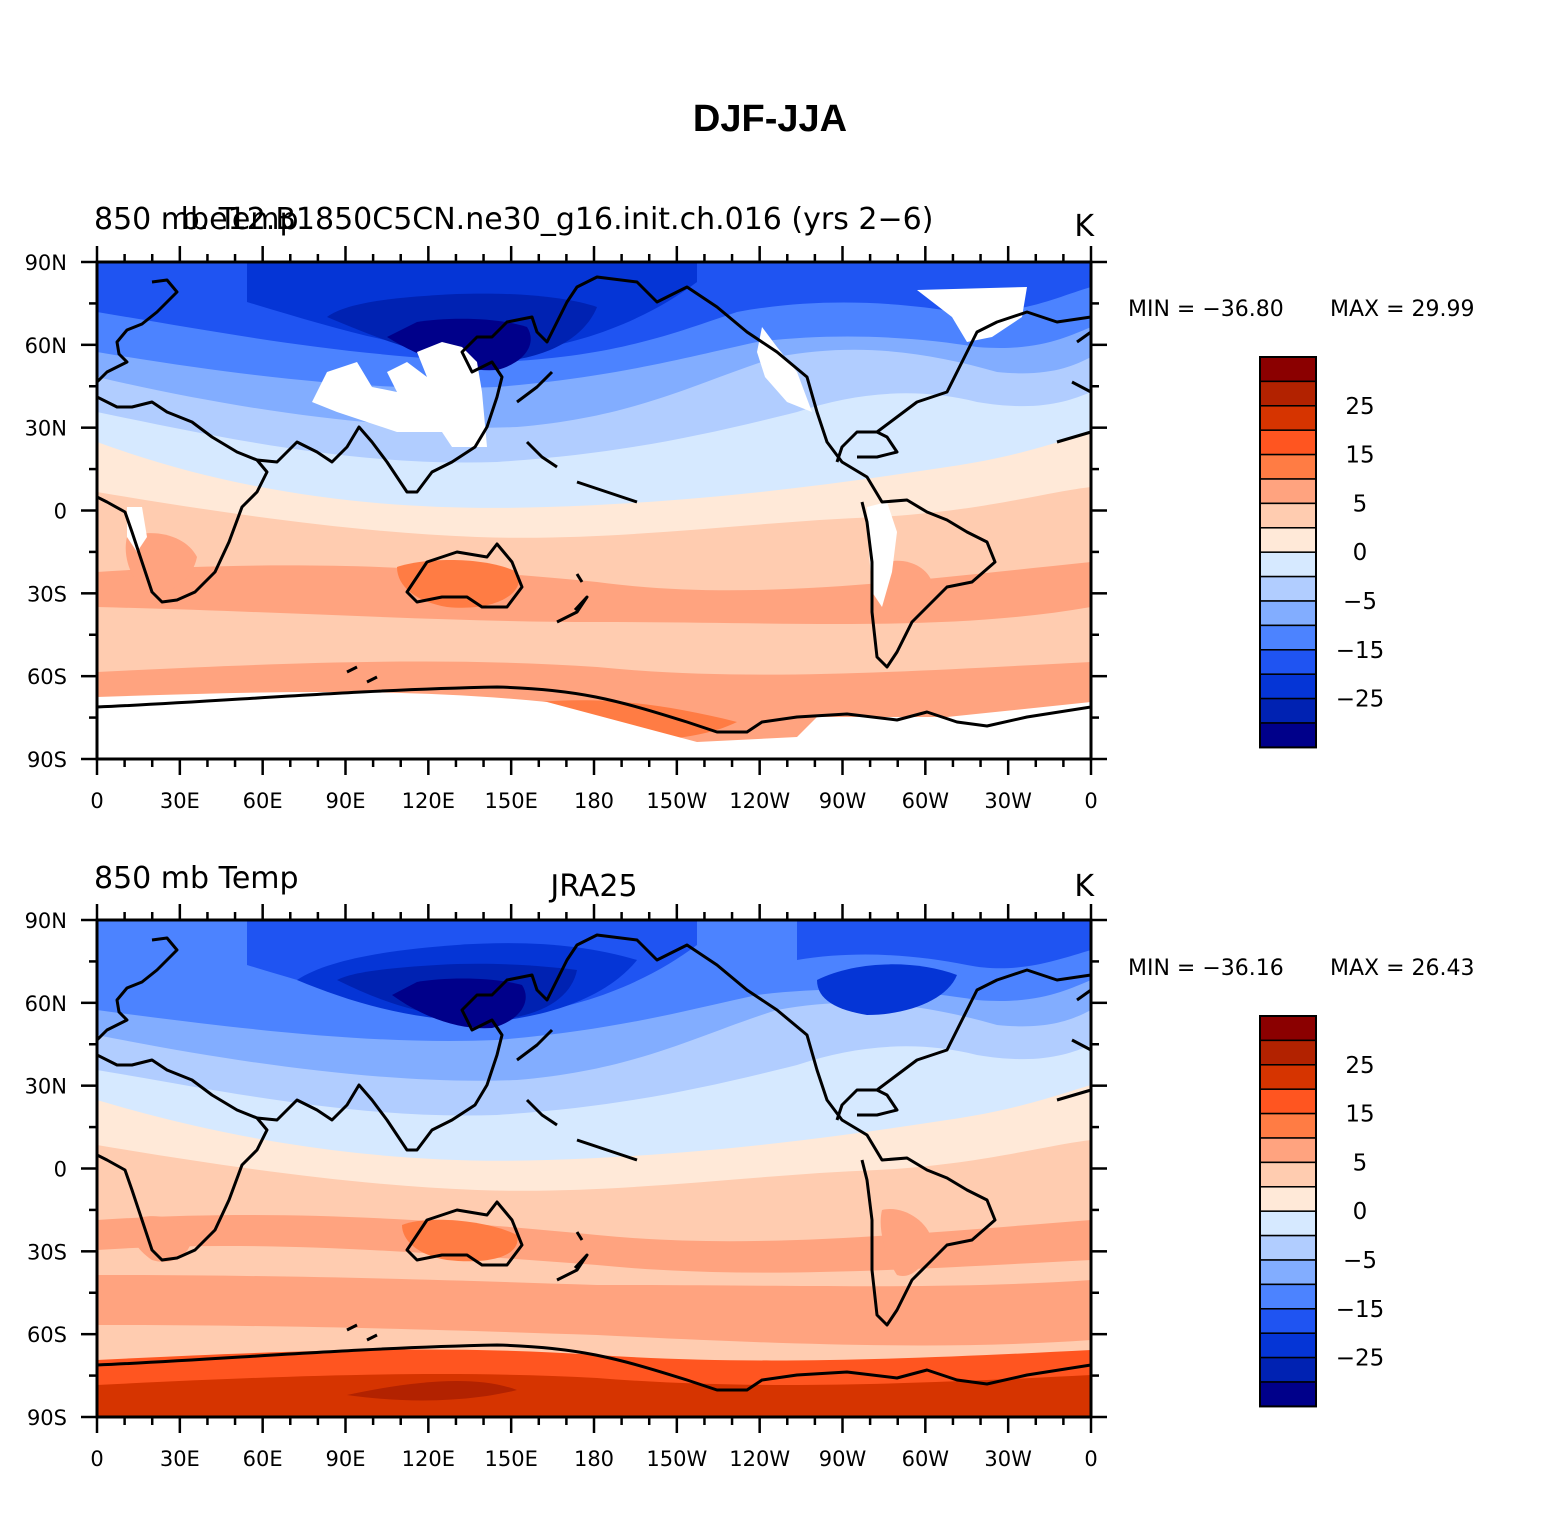  I want to click on colorbar-2: 25 15 5 0 −5 −15 −25, so click(1322, 1211).